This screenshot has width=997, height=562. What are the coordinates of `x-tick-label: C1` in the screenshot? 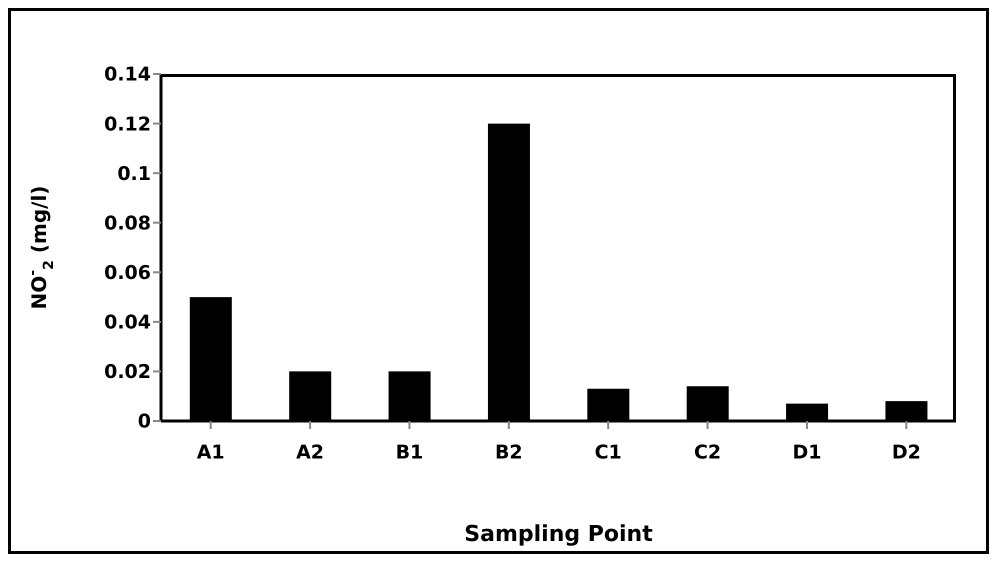 It's located at (608, 452).